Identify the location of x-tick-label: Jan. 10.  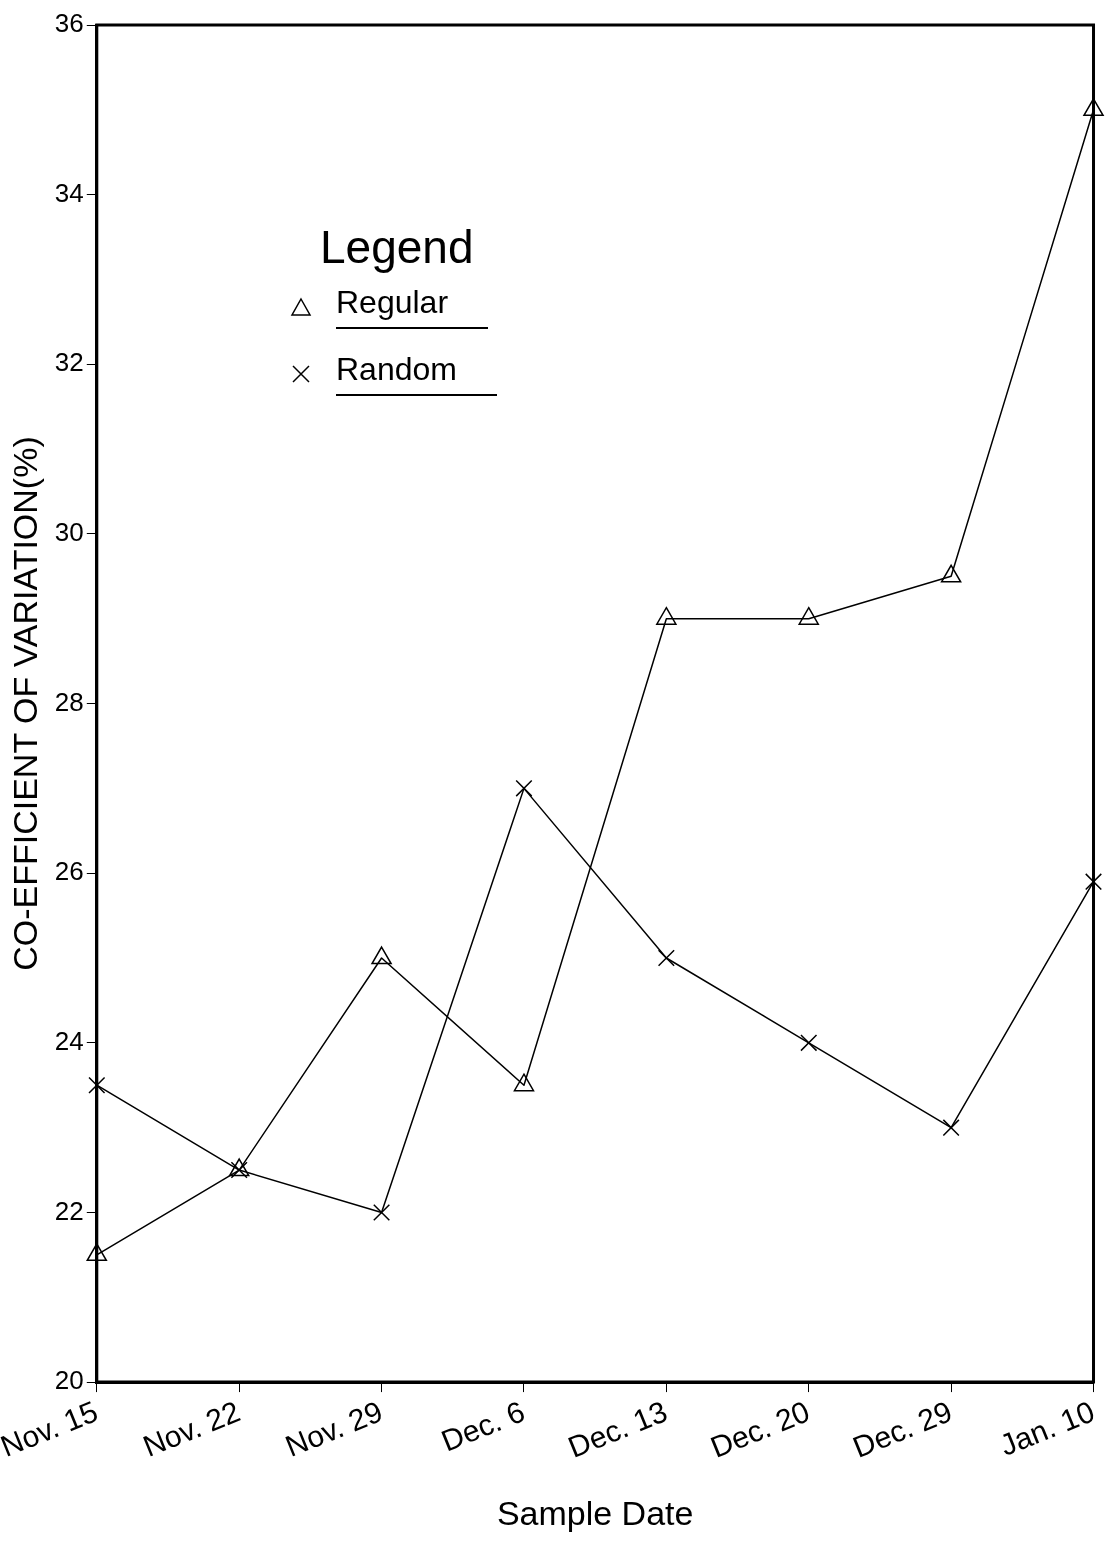
(1047, 1428).